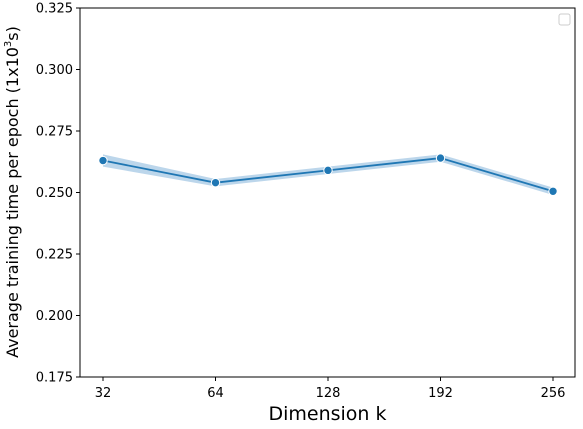 Image resolution: width=583 pixels, height=429 pixels. What do you see at coordinates (215, 393) in the screenshot?
I see `x-tick-label: 64` at bounding box center [215, 393].